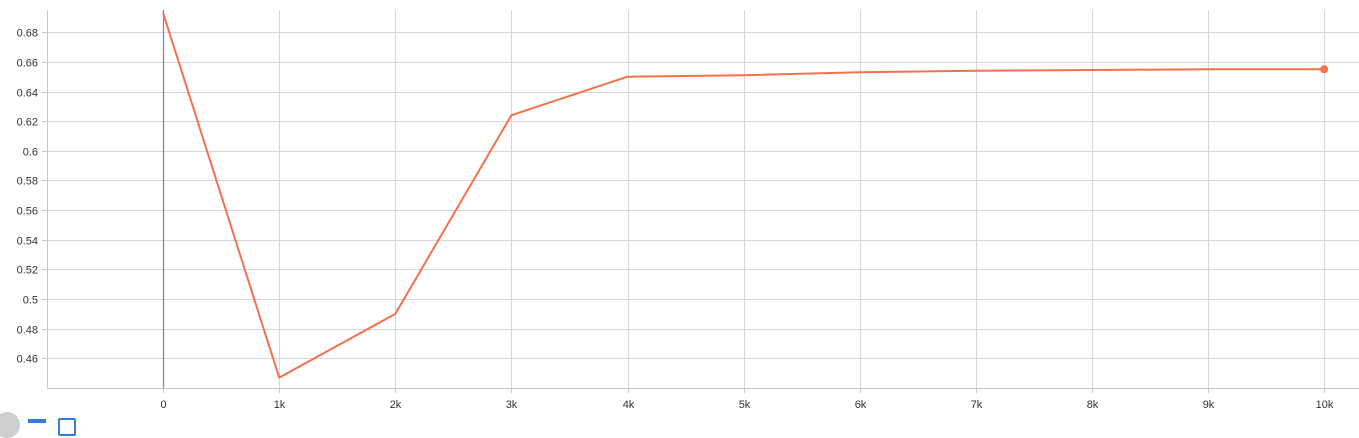 Image resolution: width=1359 pixels, height=438 pixels. I want to click on expand-icon, so click(67, 427).